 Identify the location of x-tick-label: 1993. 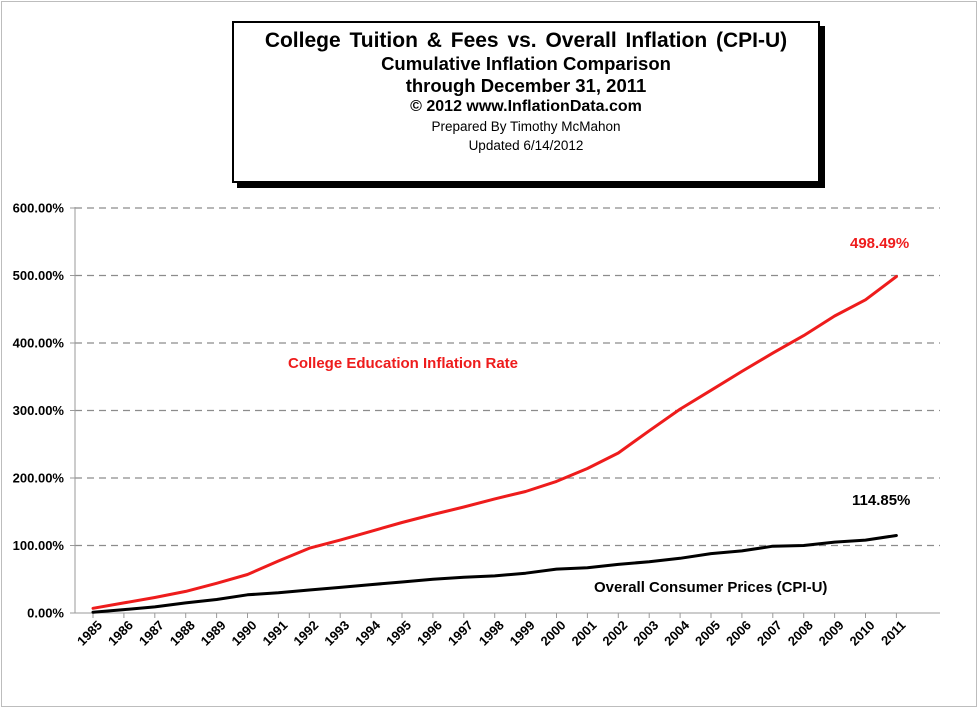
(336, 633).